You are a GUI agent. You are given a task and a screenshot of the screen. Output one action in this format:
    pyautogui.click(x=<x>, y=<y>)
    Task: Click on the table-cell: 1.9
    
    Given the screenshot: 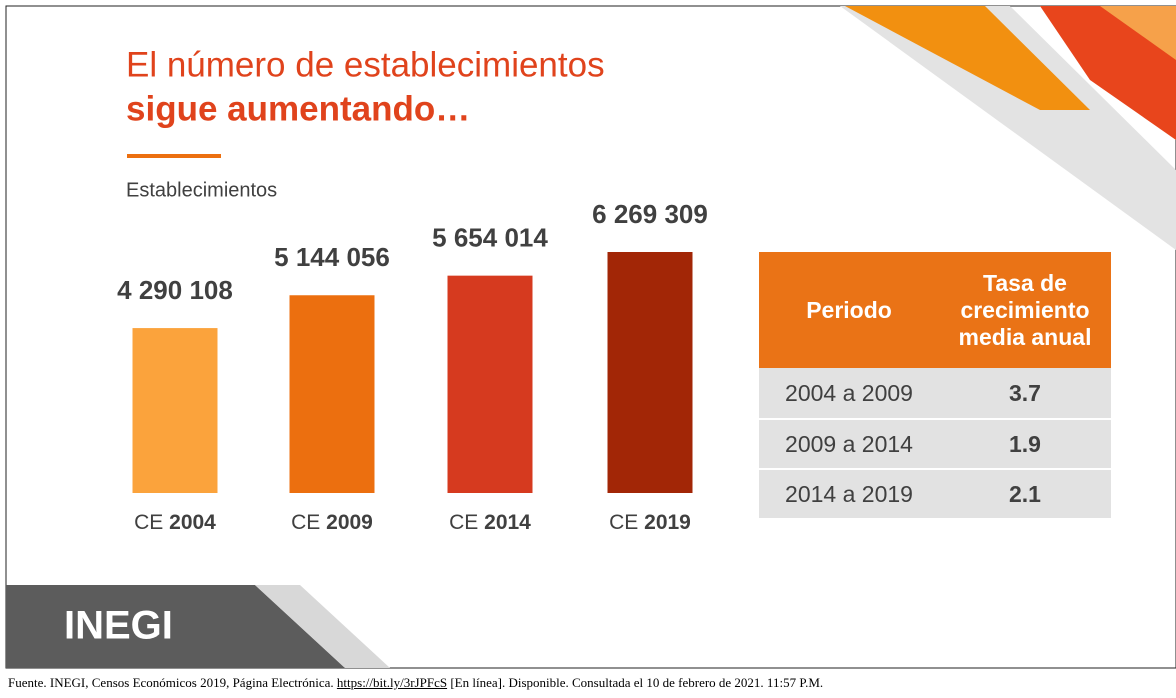 What is the action you would take?
    pyautogui.click(x=1025, y=443)
    